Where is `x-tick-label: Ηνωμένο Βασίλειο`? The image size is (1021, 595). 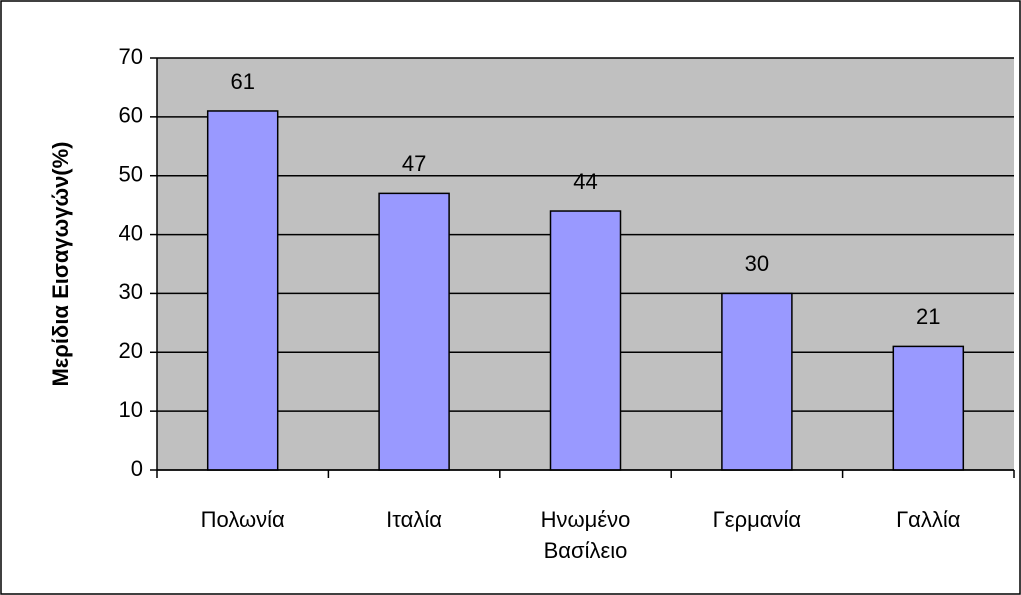
x-tick-label: Ηνωμένο Βασίλειο is located at coordinates (586, 535).